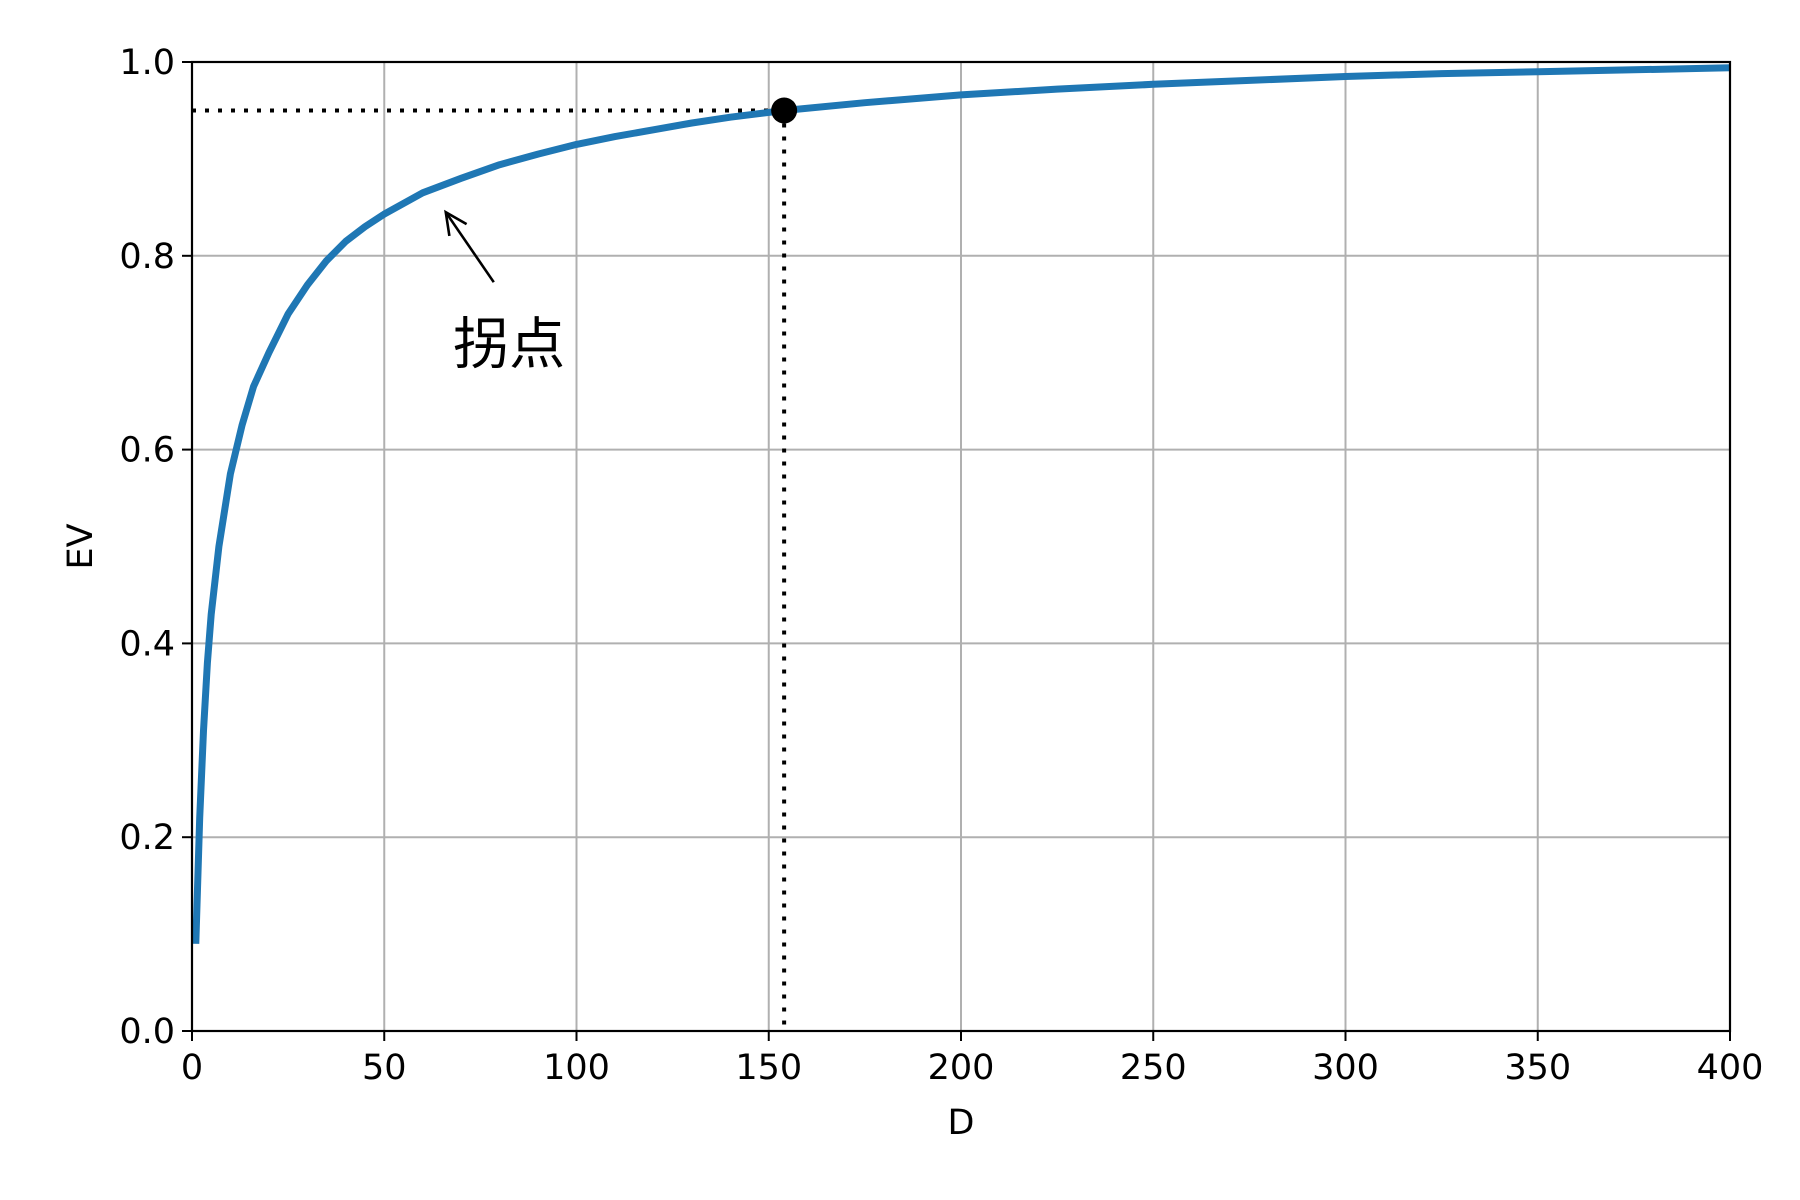 The width and height of the screenshot is (1800, 1200). I want to click on x-tick-label: 0, so click(192, 1068).